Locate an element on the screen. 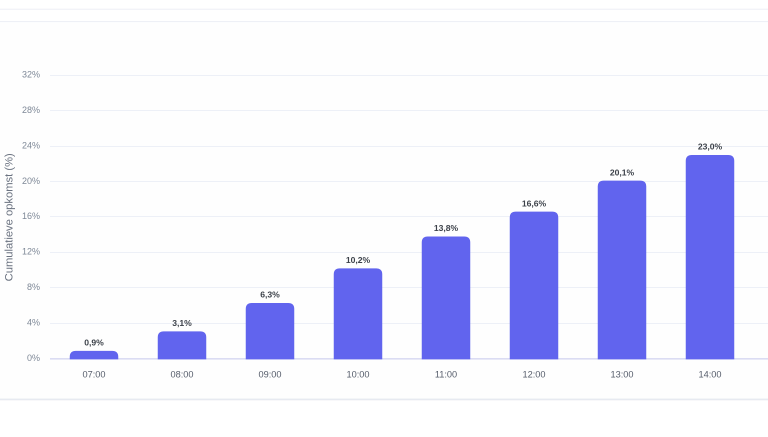  svg-text: 28% is located at coordinates (31, 110).